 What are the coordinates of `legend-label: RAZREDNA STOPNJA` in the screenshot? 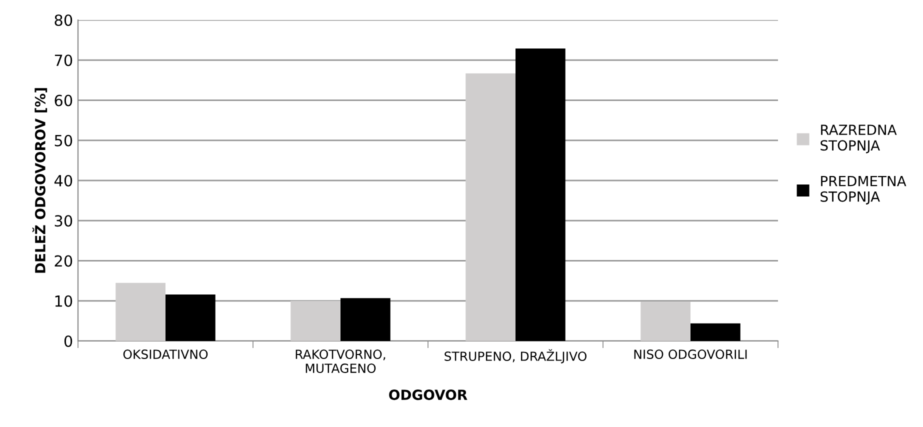 It's located at (858, 139).